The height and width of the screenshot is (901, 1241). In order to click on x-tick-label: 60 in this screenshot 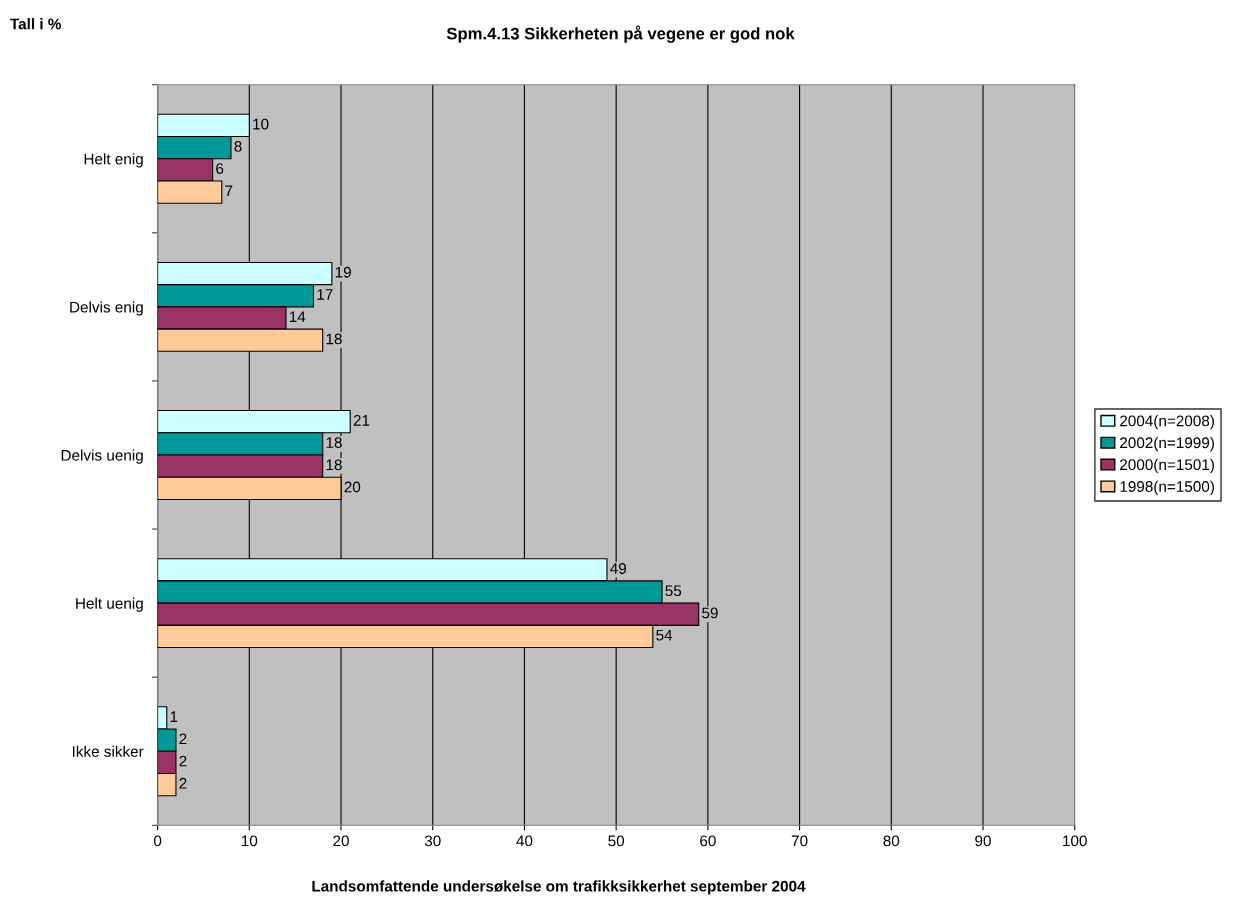, I will do `click(708, 841)`.